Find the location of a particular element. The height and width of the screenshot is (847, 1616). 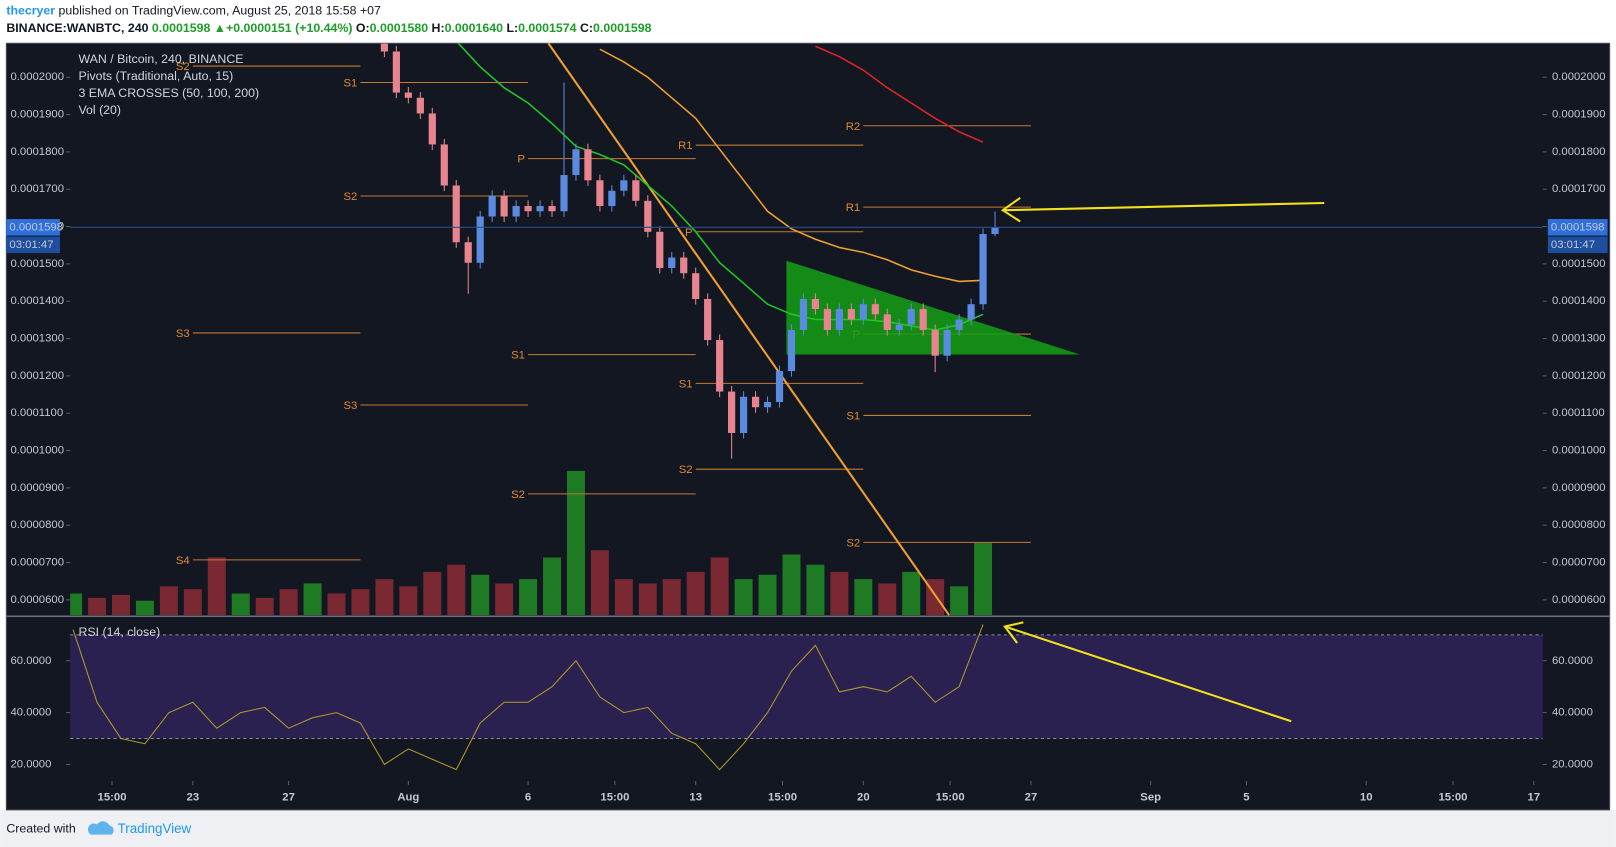

rsi-legend: RSI (14, close) is located at coordinates (119, 632).